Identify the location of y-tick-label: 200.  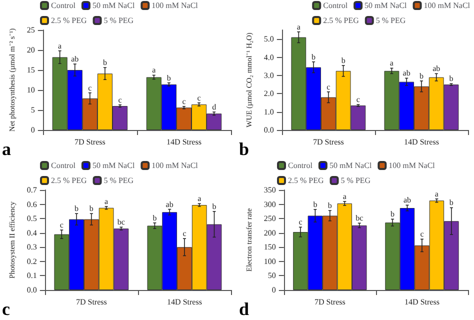
(270, 233).